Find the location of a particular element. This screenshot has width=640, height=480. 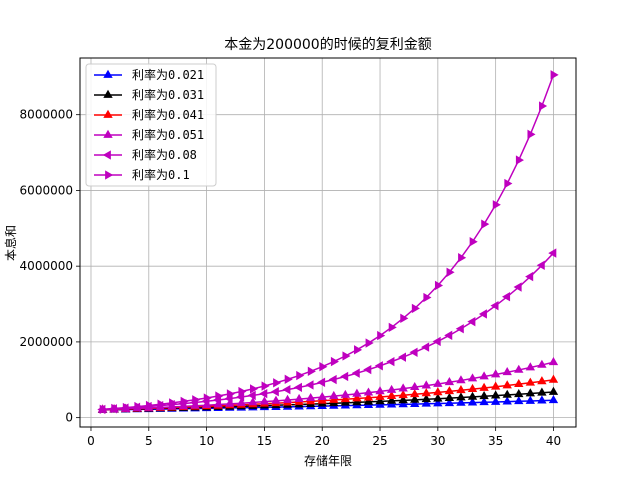

series-line is located at coordinates (328, 395).